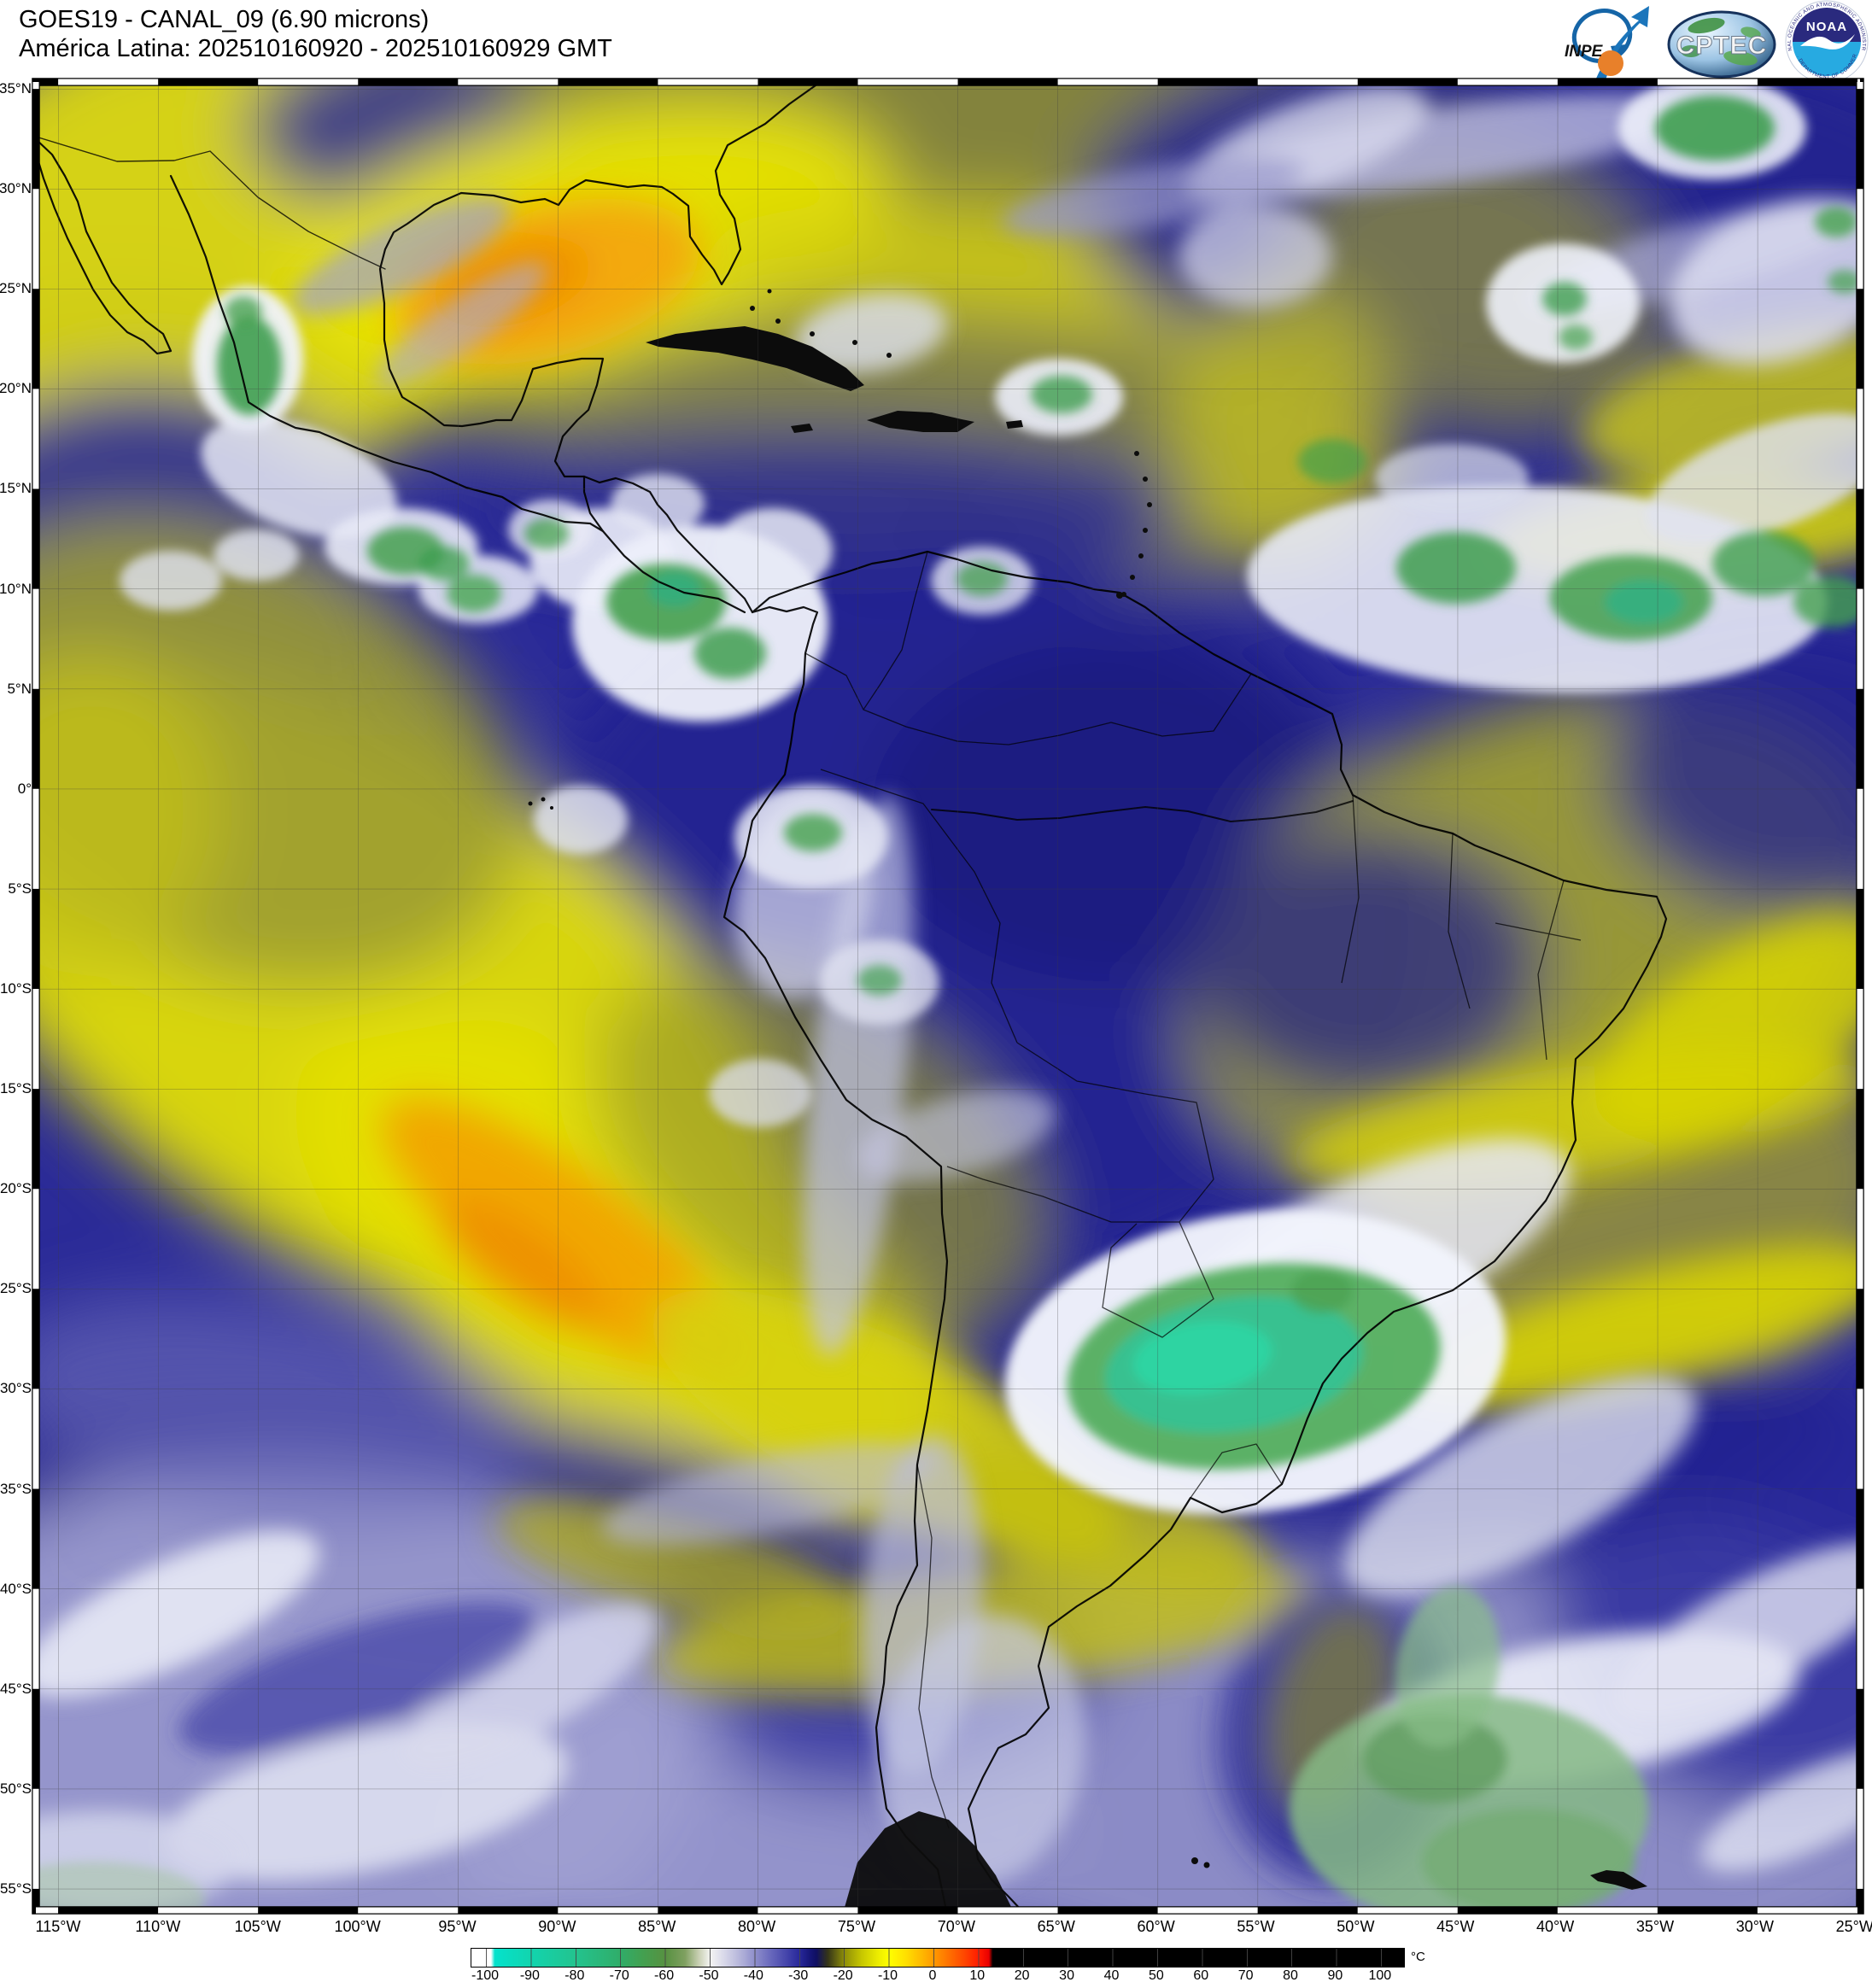 The width and height of the screenshot is (1872, 1988). What do you see at coordinates (757, 1926) in the screenshot?
I see `lon-label: 80°W` at bounding box center [757, 1926].